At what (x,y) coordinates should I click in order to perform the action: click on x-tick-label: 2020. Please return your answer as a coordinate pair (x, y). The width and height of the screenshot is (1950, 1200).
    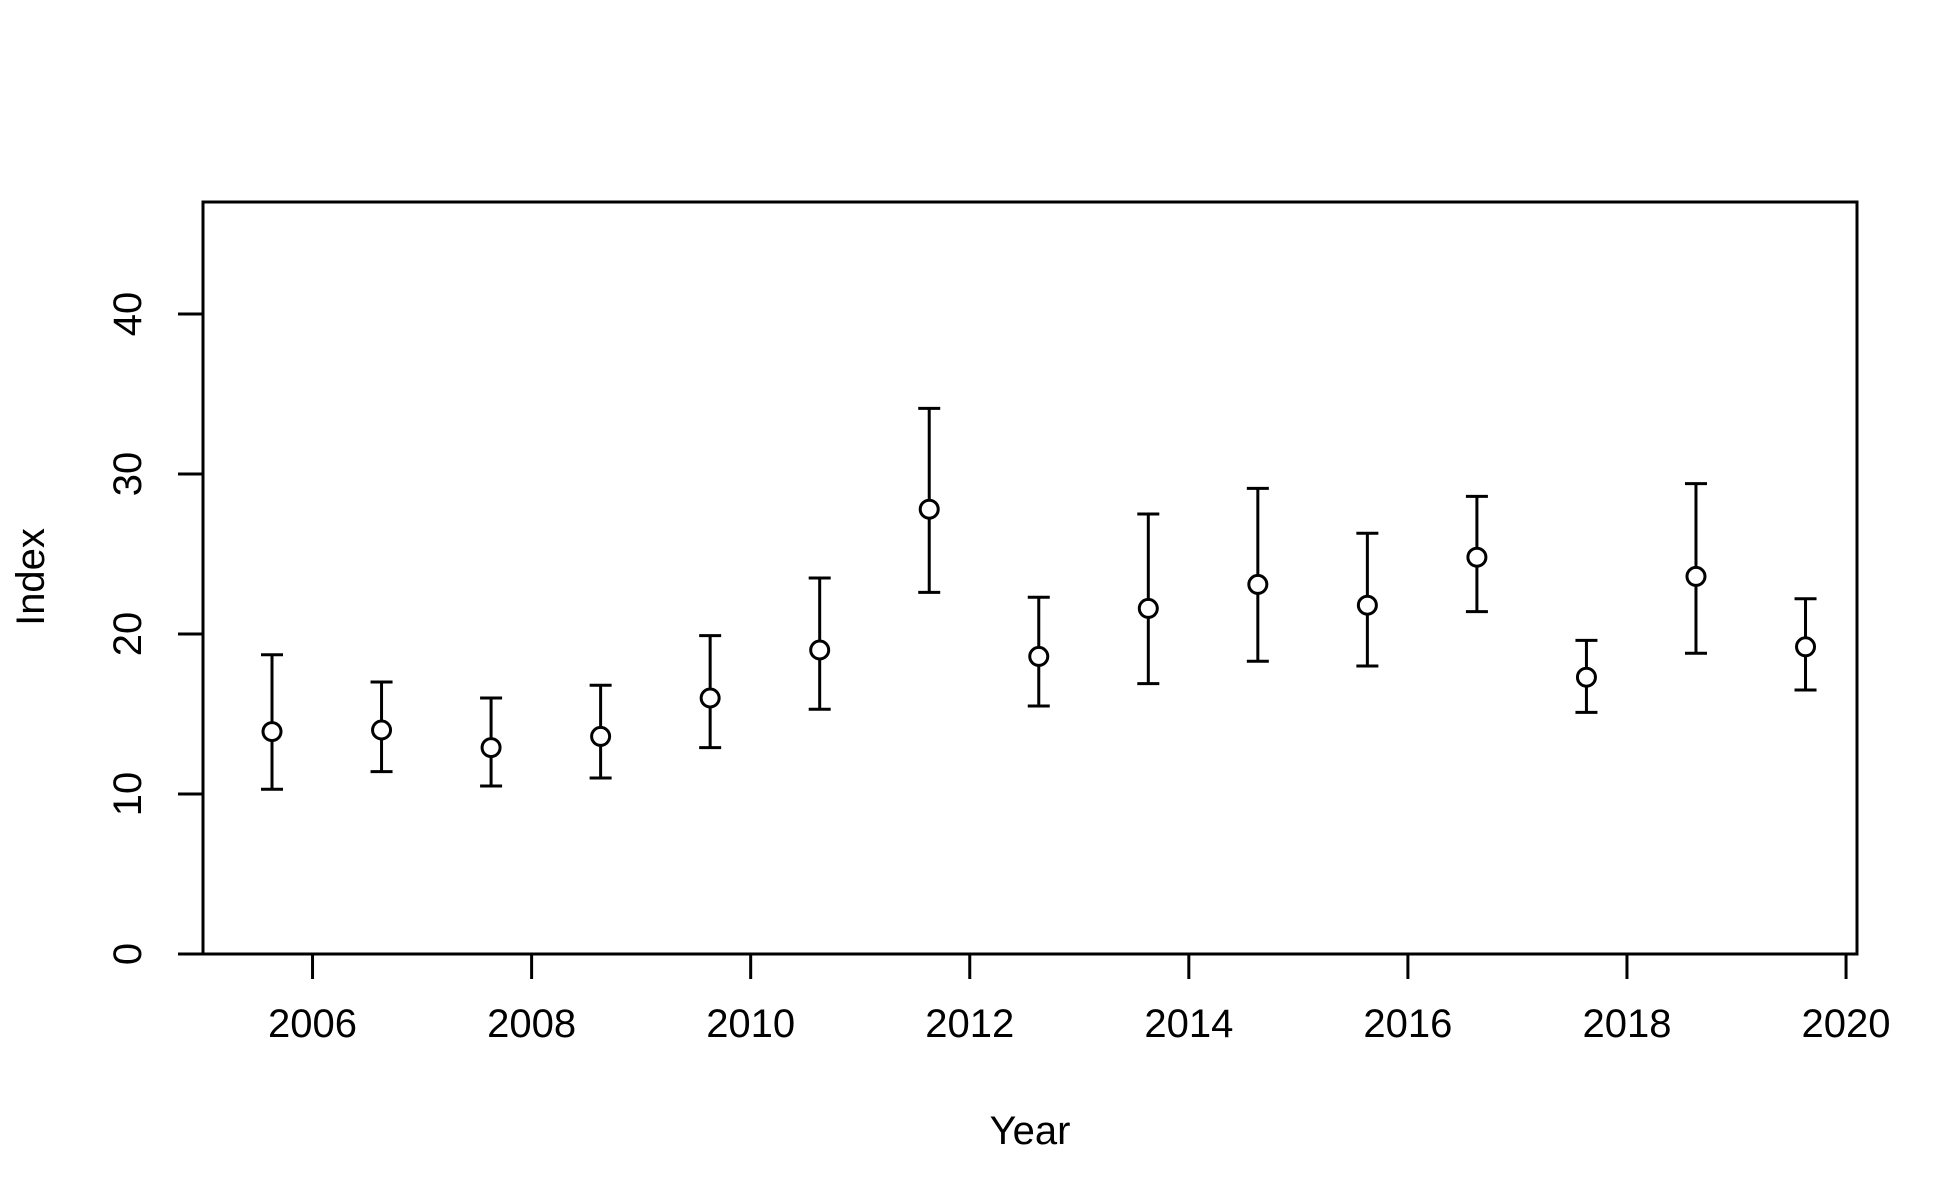
    Looking at the image, I should click on (1846, 1024).